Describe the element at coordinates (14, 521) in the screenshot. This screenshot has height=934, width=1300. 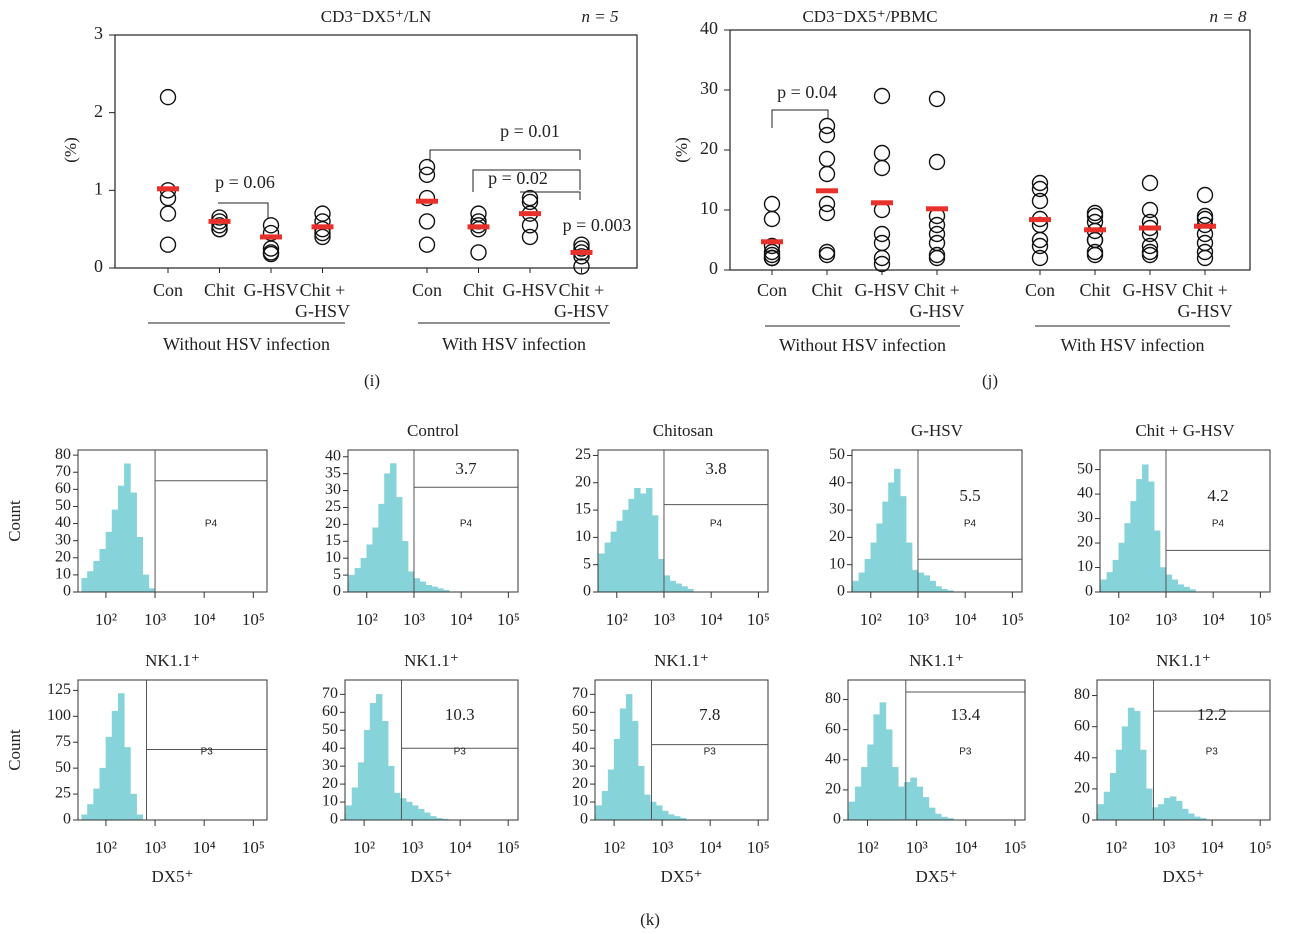
I see `y-axis-label: Count` at that location.